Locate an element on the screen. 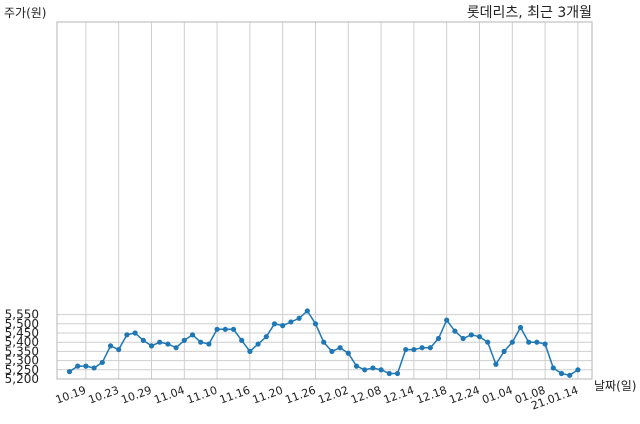 The width and height of the screenshot is (640, 424). chart-title: 롯데리츠, 최근 3개월 is located at coordinates (529, 13).